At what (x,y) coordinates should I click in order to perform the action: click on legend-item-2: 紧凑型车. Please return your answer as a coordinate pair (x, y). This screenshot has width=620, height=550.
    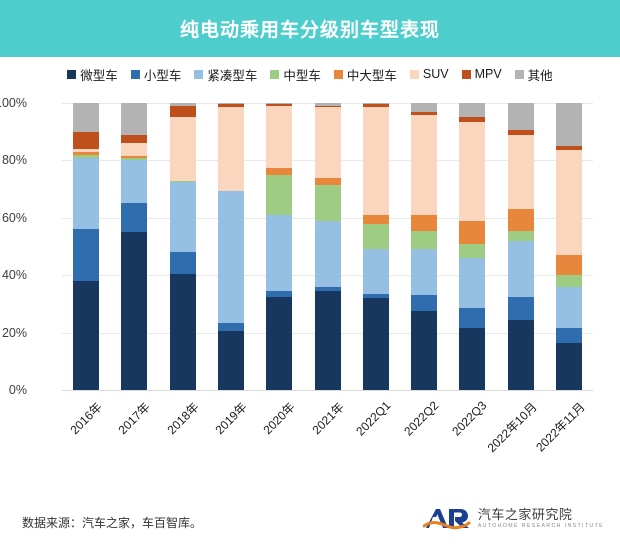
    Looking at the image, I should click on (225, 74).